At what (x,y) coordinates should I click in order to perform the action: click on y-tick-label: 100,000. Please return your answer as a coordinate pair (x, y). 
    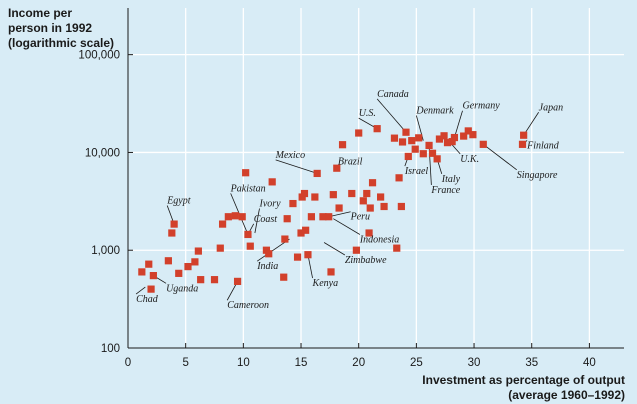
    Looking at the image, I should click on (99, 56).